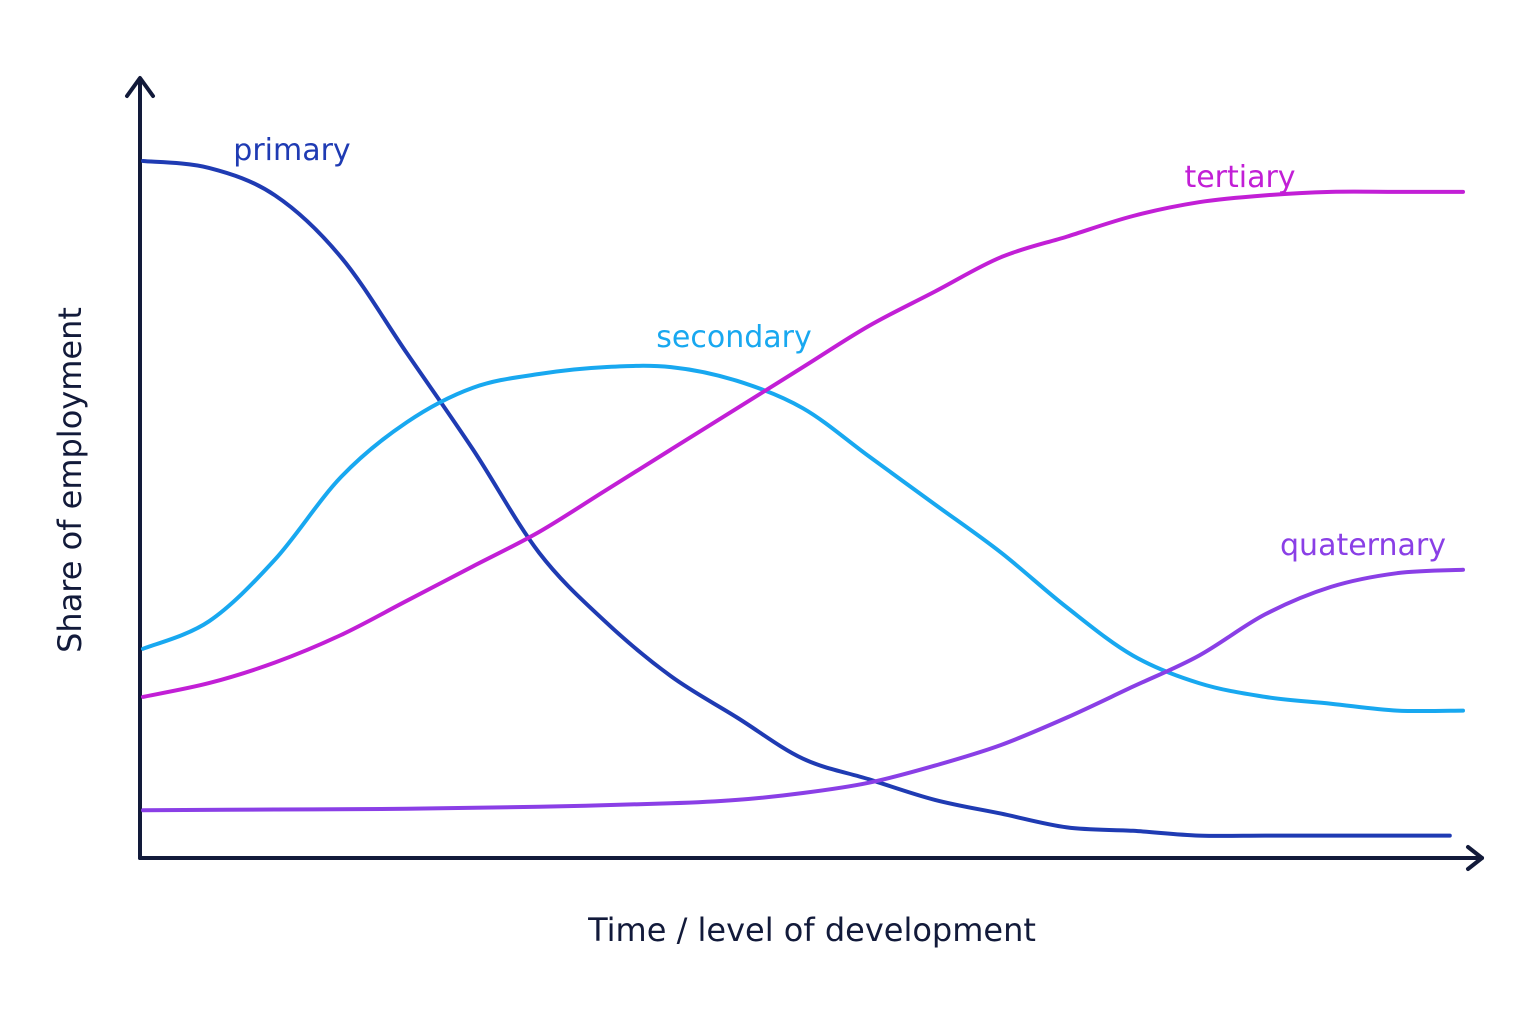 This screenshot has width=1536, height=1024. Describe the element at coordinates (1475, 858) in the screenshot. I see `x-axis-arrow` at that location.